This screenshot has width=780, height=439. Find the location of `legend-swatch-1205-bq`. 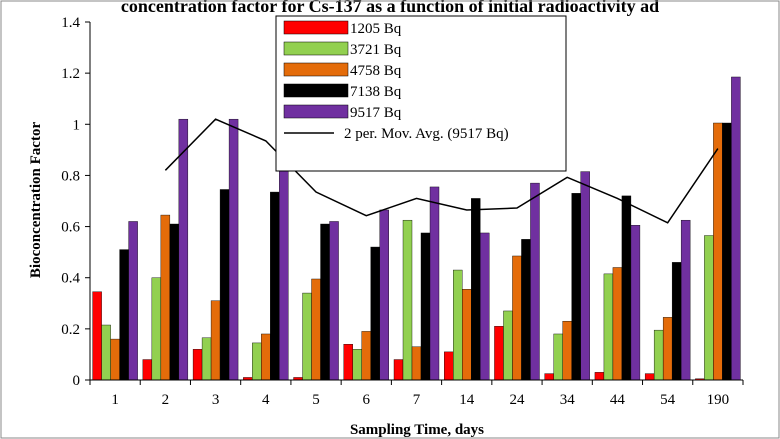

legend-swatch-1205-bq is located at coordinates (316, 27).